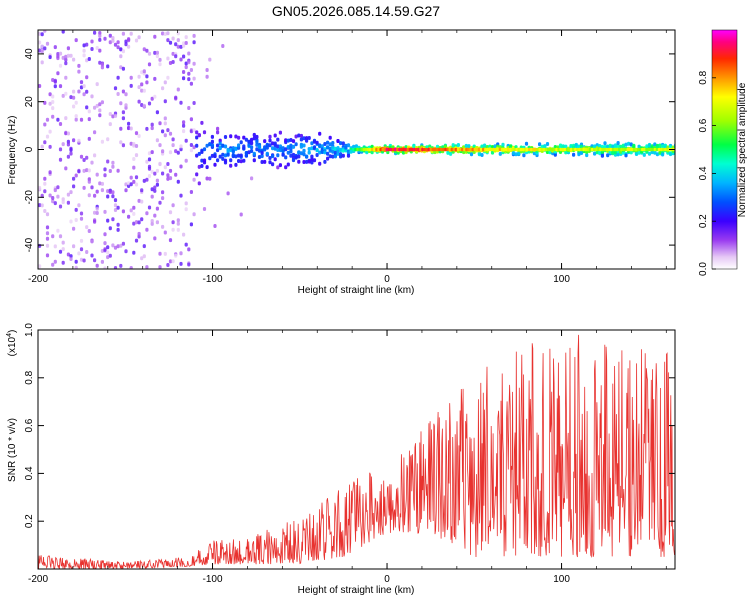 This screenshot has width=750, height=600. Describe the element at coordinates (387, 279) in the screenshot. I see `x-tick-label: 0` at that location.